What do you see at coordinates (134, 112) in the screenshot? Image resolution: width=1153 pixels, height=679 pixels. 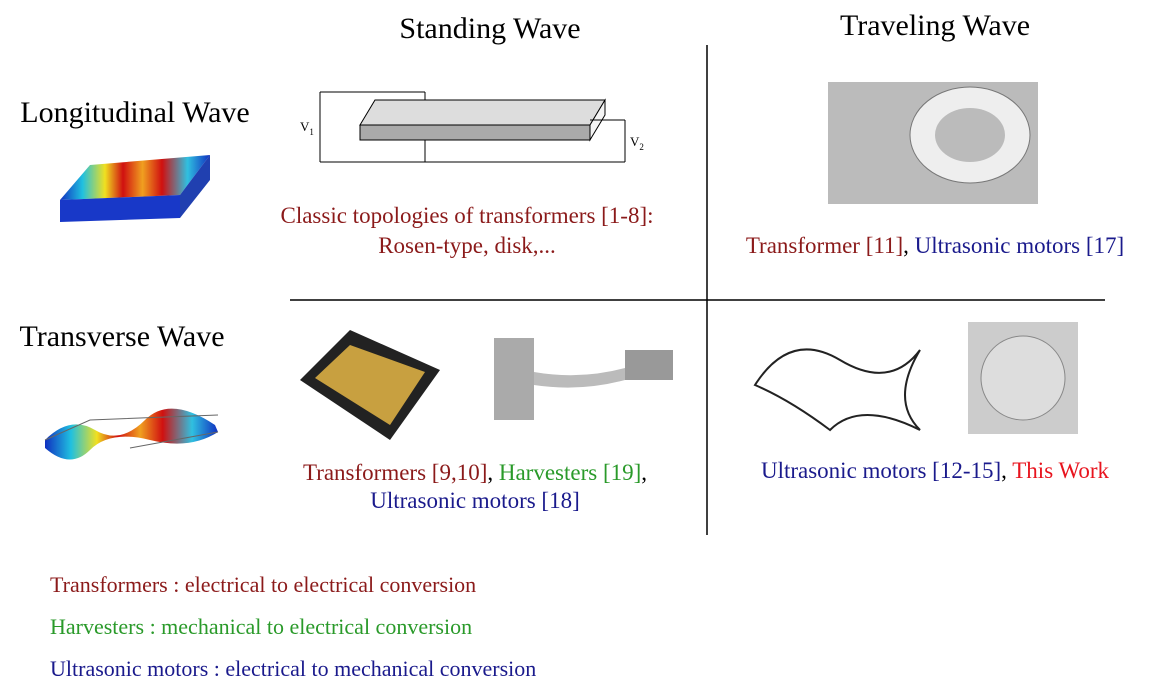 I see `row-header: Longitudinal Wave` at bounding box center [134, 112].